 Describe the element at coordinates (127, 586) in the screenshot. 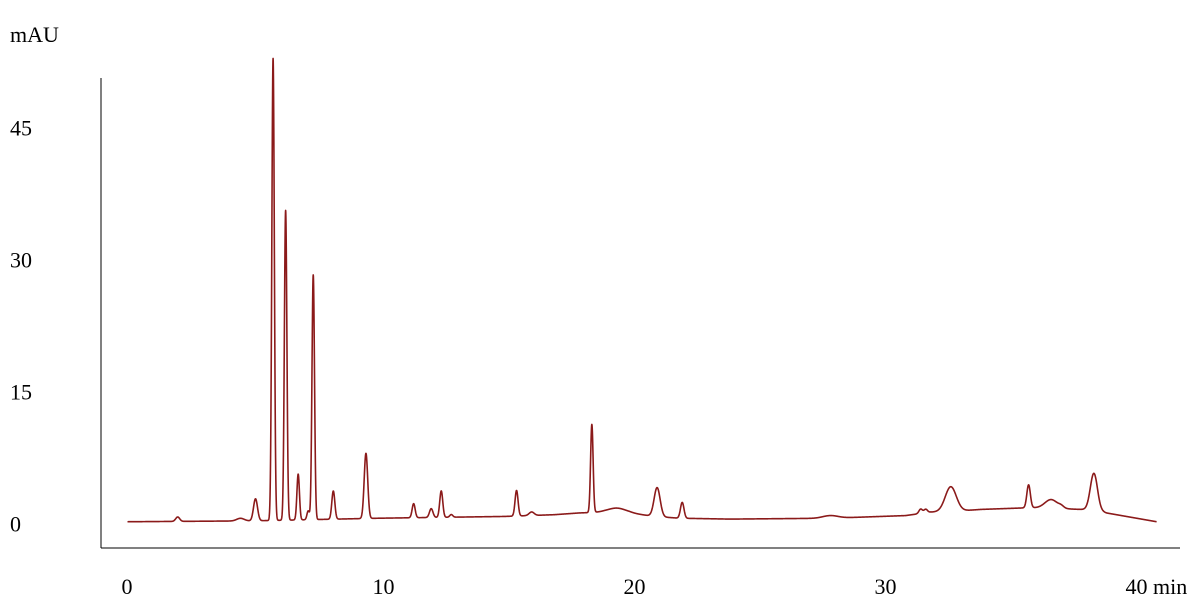

I see `x-tick-label: 0` at that location.